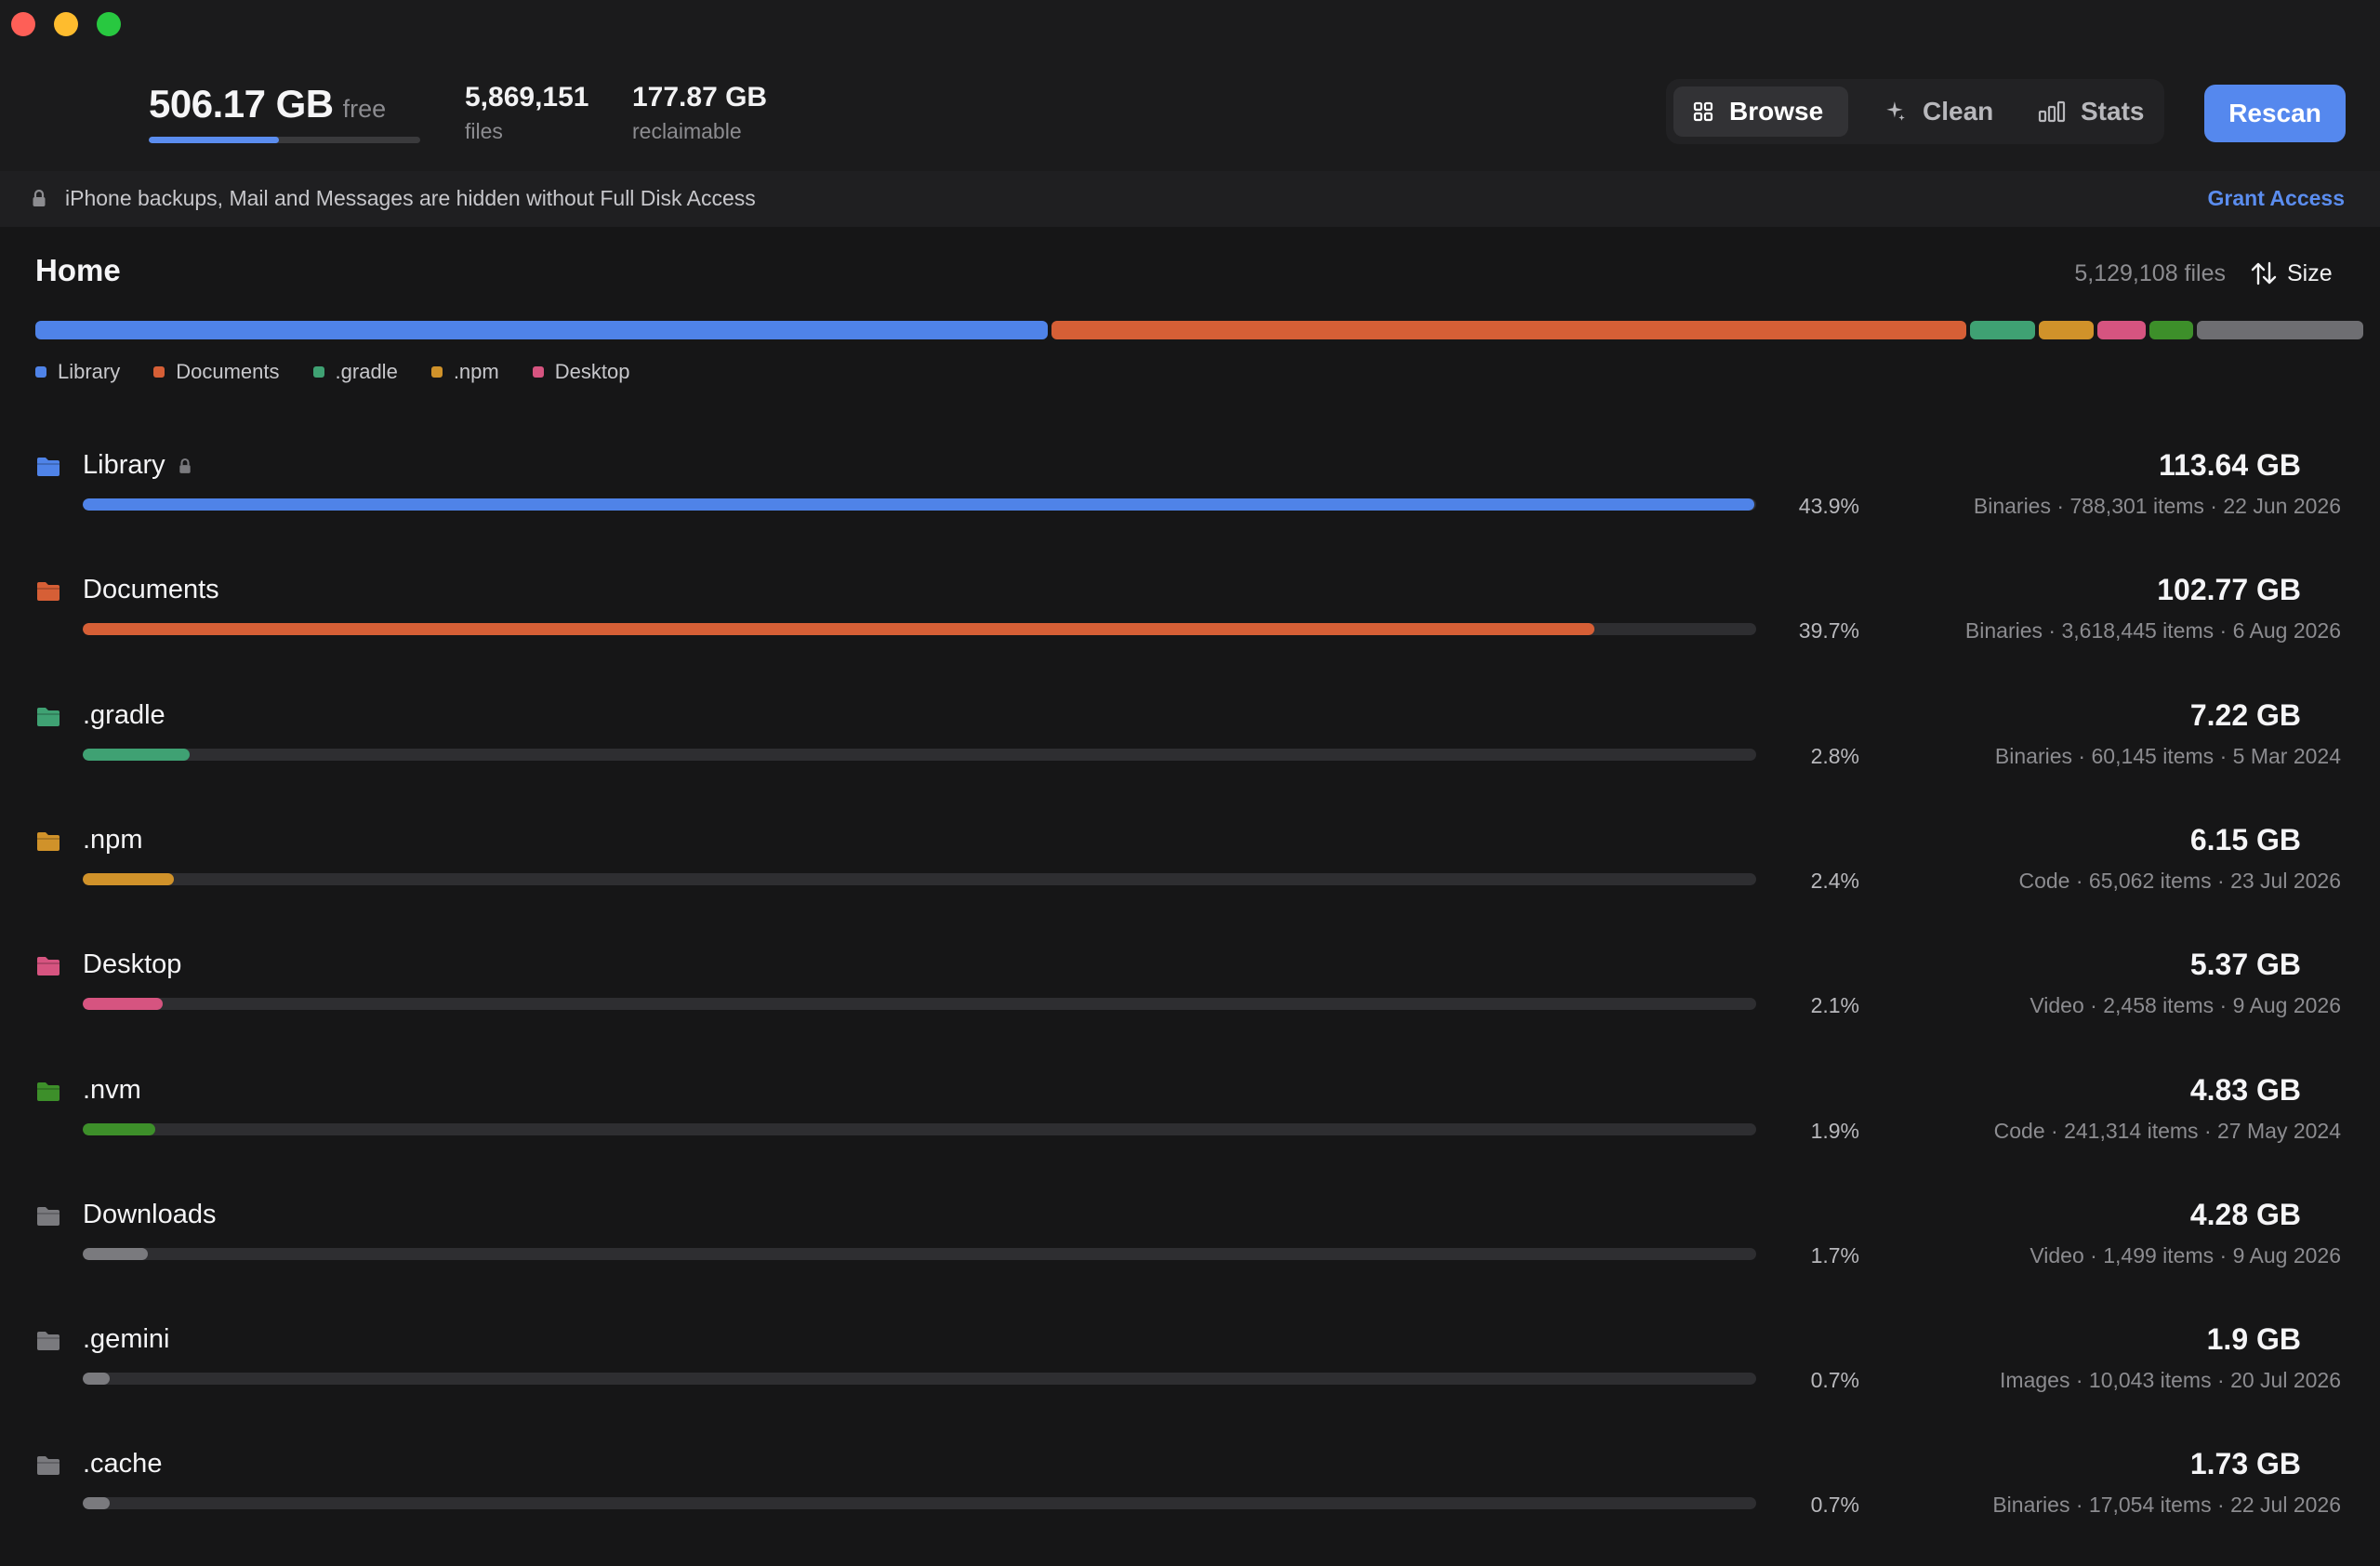  What do you see at coordinates (2285, 1505) in the screenshot?
I see `folder-date: 22 Jul 2026` at bounding box center [2285, 1505].